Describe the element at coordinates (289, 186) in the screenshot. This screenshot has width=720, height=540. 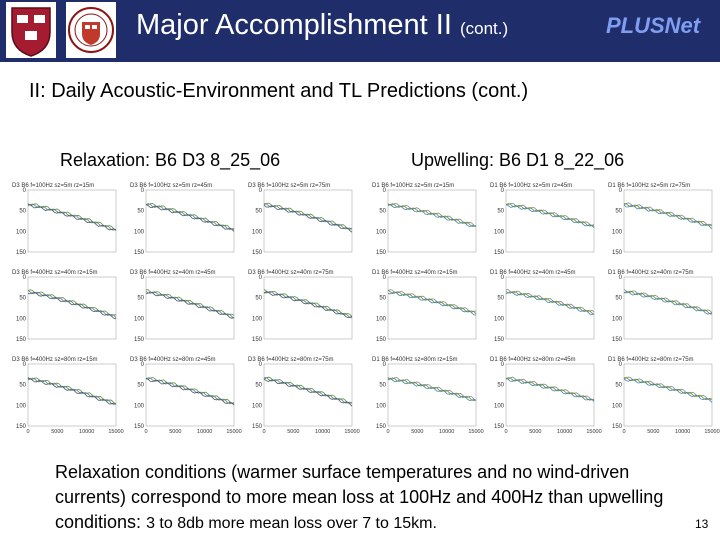
I see `plot-title: D3 B6 f=100Hz sz=5m rz=75m` at that location.